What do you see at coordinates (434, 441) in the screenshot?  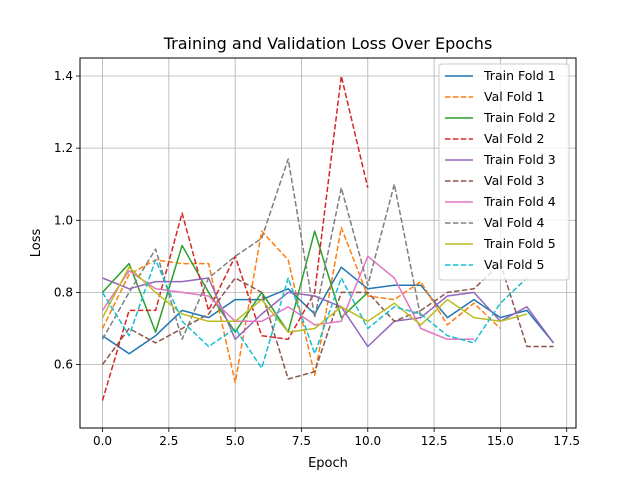 I see `x-tick-label: 12.5` at bounding box center [434, 441].